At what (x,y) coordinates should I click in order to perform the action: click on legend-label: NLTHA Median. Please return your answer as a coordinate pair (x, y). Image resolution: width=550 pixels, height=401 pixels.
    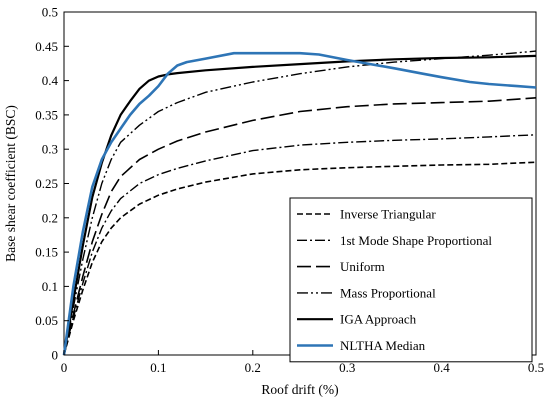
    Looking at the image, I should click on (383, 345).